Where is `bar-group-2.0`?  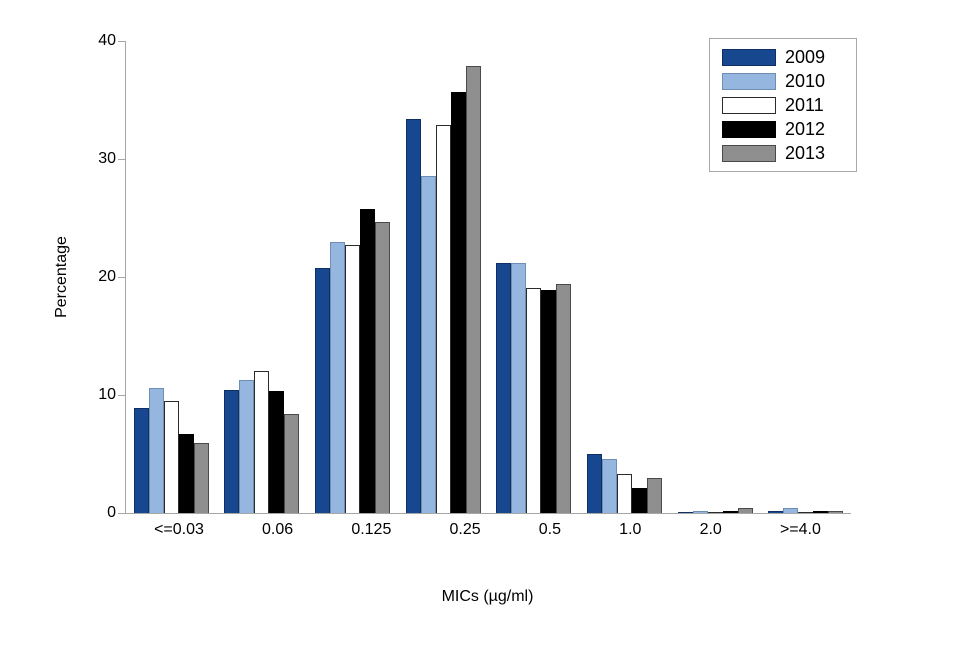 bar-group-2.0 is located at coordinates (715, 510).